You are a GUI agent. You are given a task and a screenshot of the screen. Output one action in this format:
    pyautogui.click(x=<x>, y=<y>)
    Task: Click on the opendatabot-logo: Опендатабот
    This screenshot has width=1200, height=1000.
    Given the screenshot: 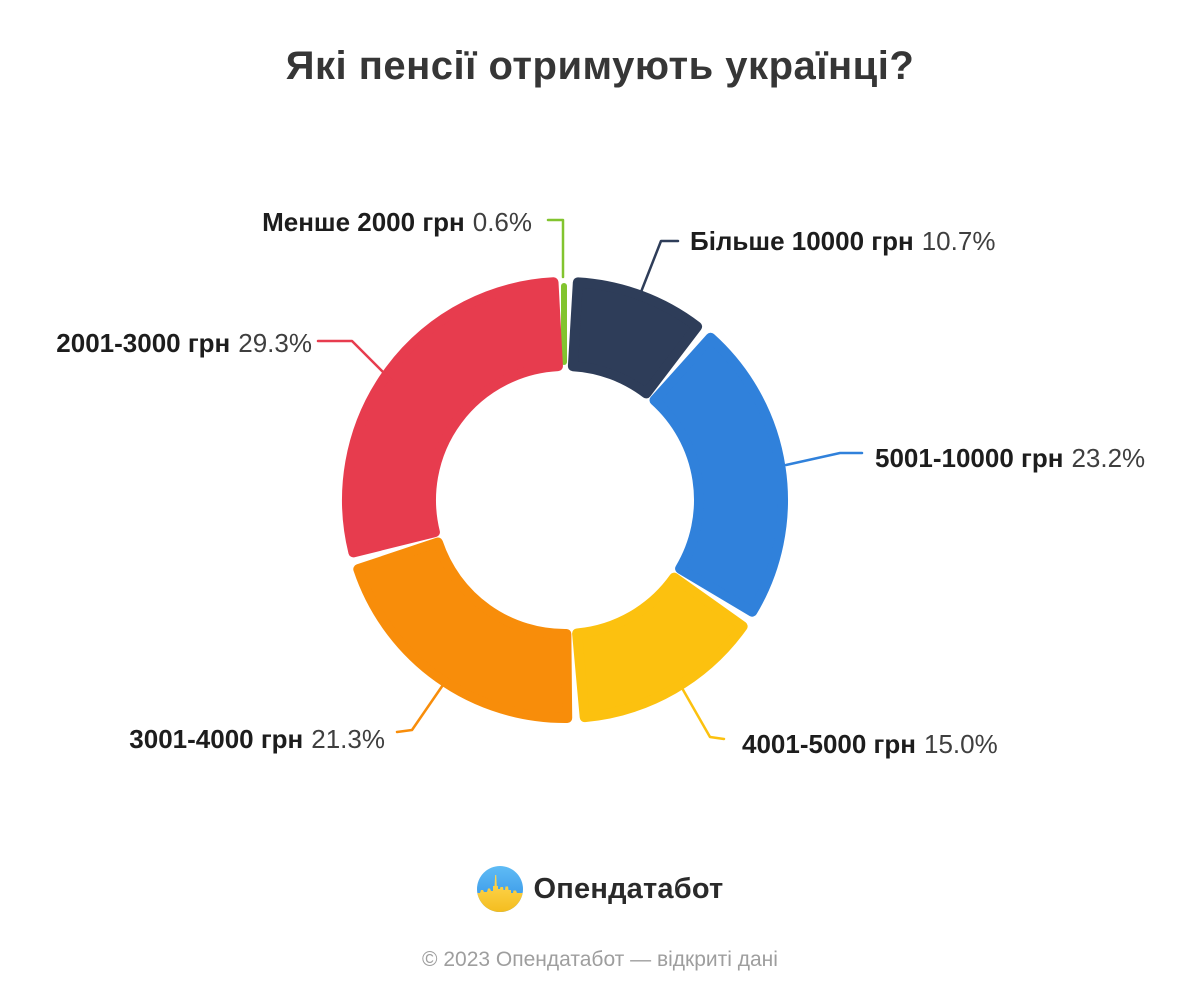 What is the action you would take?
    pyautogui.click(x=600, y=889)
    